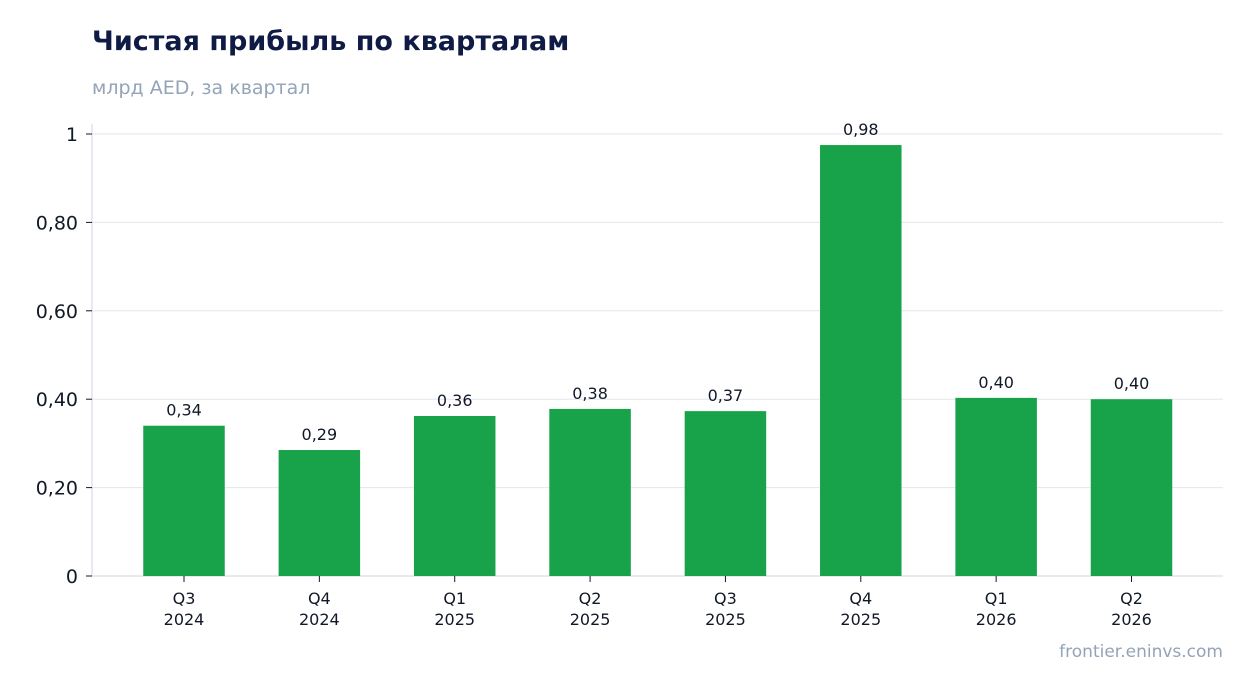 The height and width of the screenshot is (693, 1254). What do you see at coordinates (331, 41) in the screenshot?
I see `chart-title: Чистая прибыль по кварталам` at bounding box center [331, 41].